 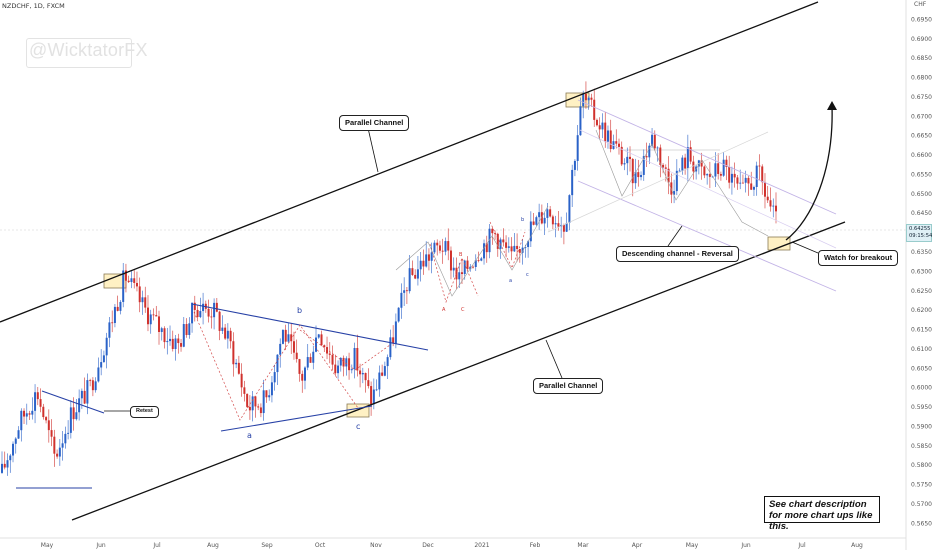 What do you see at coordinates (809, 173) in the screenshot?
I see `breakout-arrow` at bounding box center [809, 173].